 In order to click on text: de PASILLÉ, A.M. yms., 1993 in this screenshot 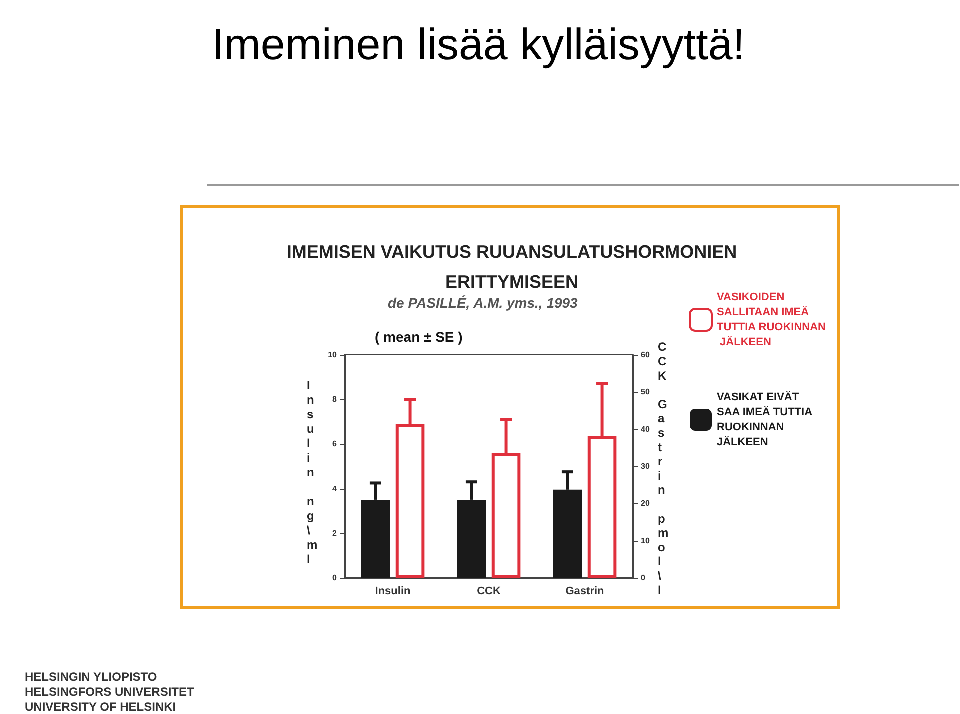, I will do `click(483, 303)`.